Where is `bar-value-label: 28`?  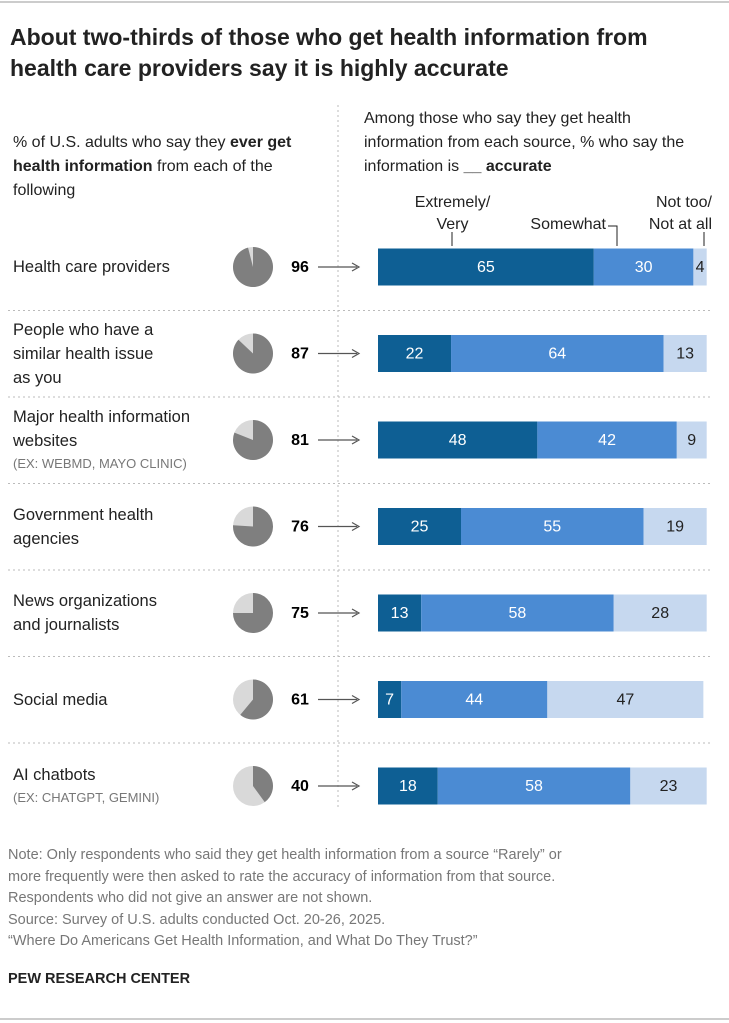
bar-value-label: 28 is located at coordinates (660, 613).